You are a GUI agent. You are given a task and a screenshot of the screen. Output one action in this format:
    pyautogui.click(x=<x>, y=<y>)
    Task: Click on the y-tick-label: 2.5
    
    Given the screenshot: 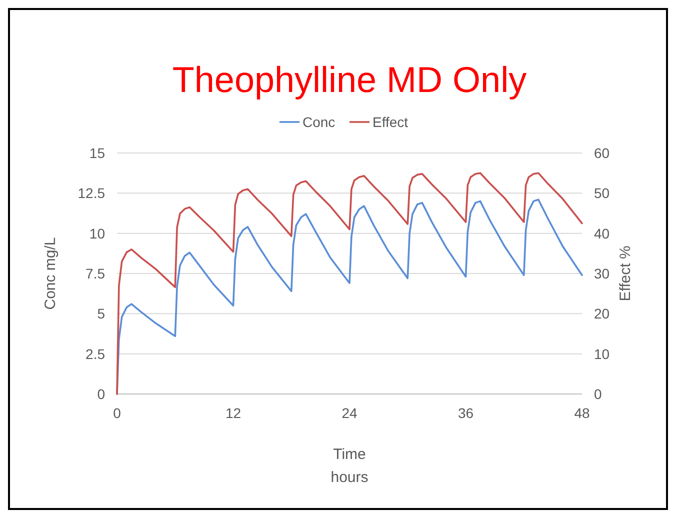 What is the action you would take?
    pyautogui.click(x=96, y=354)
    